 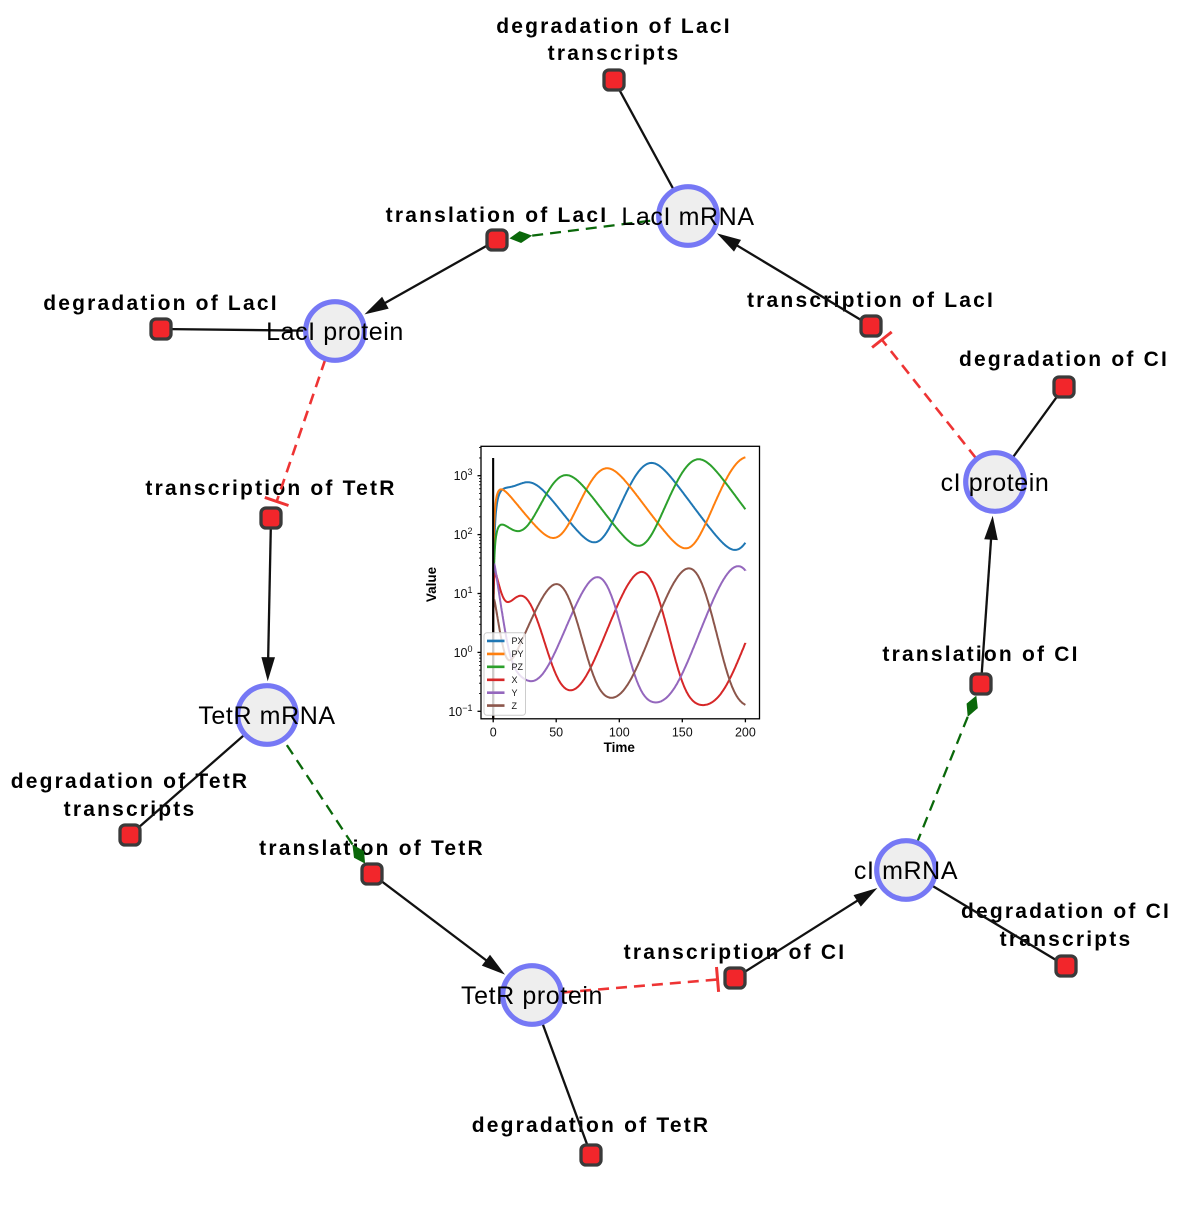 I want to click on svg-text: 150, so click(x=682, y=733).